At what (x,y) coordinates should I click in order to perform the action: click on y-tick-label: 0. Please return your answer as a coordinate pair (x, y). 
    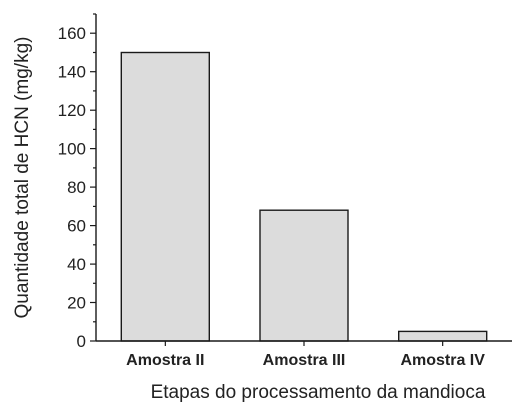
    Looking at the image, I should click on (81, 341).